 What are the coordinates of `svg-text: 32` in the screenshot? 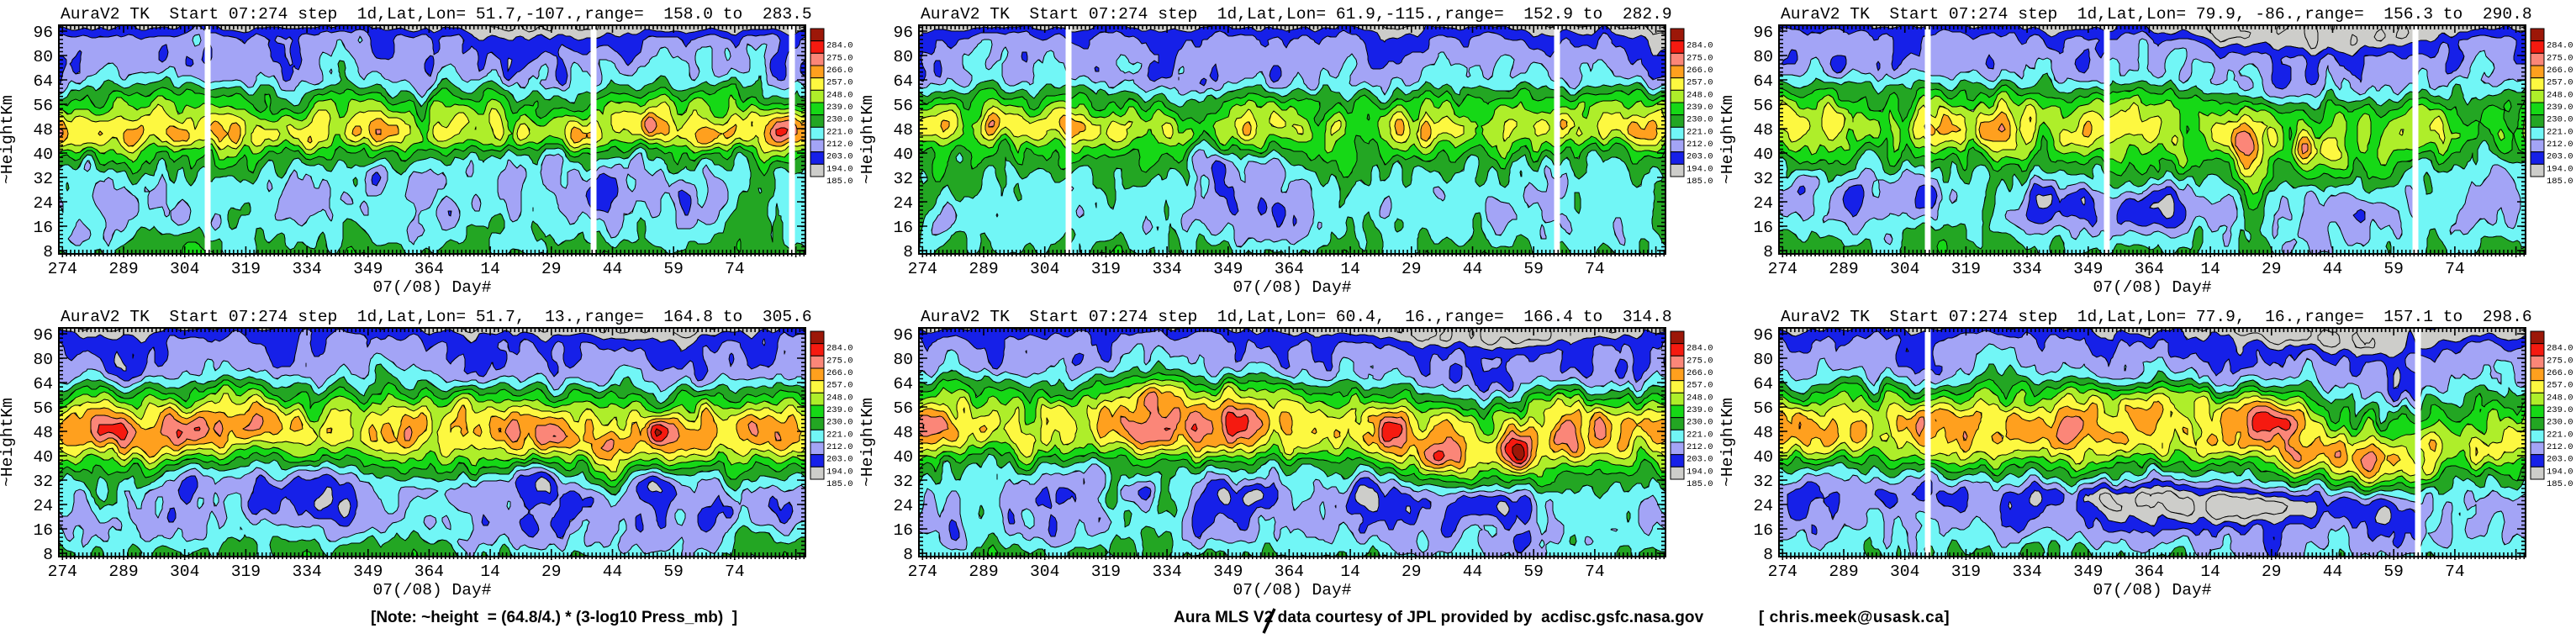 It's located at (1763, 482).